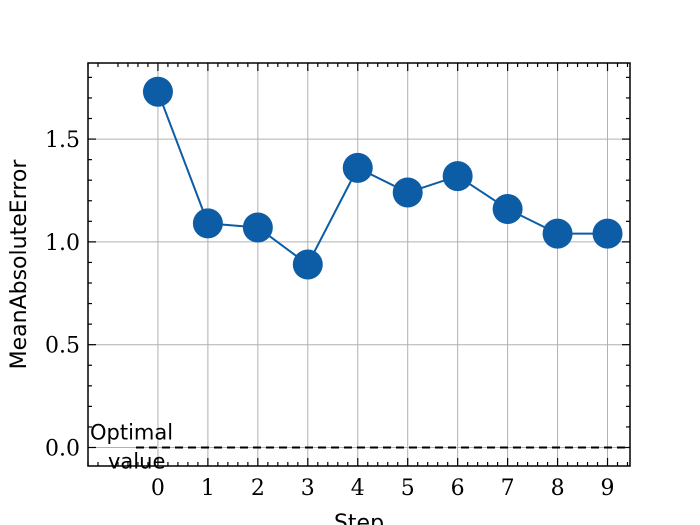  I want to click on y-axis-title: MeanAbsoluteError, so click(19, 264).